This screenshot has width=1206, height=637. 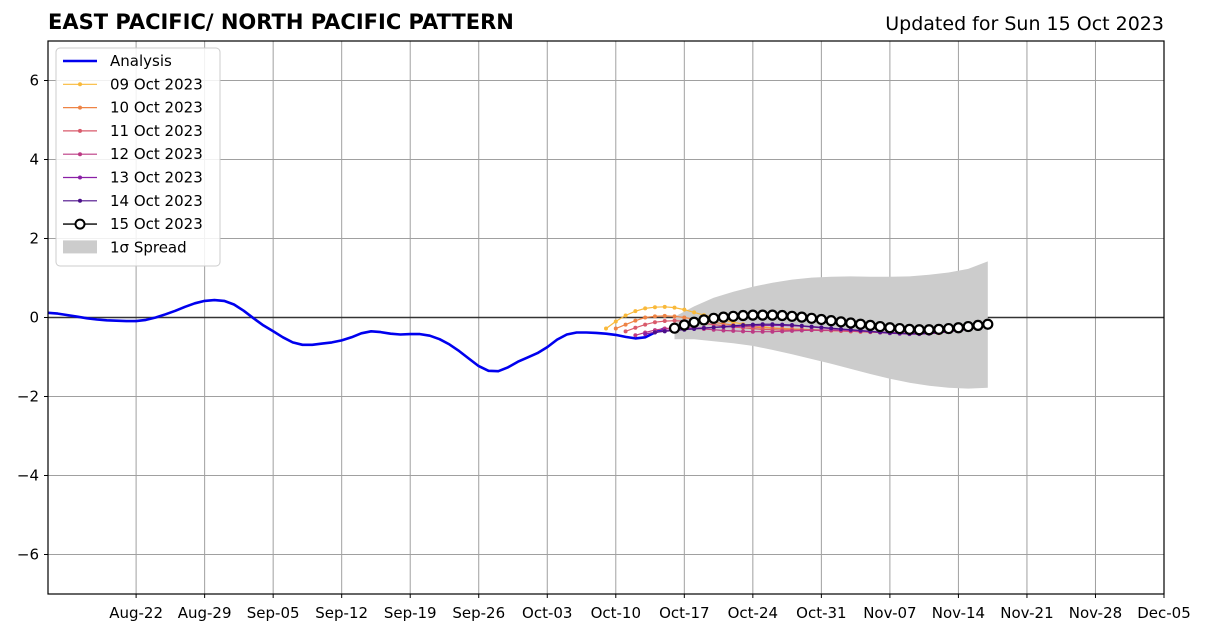 I want to click on legend-item: 15 Oct 2023, so click(x=133, y=224).